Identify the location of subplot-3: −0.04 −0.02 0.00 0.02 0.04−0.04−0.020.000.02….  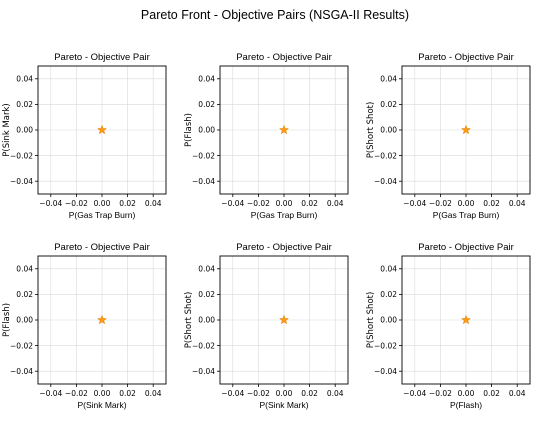
(448, 136).